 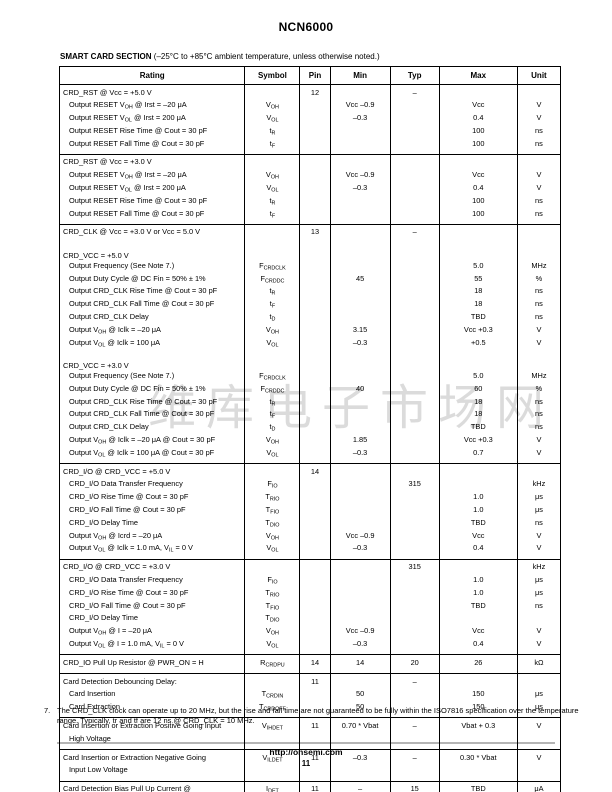 I want to click on cell-min: 14, so click(x=360, y=664).